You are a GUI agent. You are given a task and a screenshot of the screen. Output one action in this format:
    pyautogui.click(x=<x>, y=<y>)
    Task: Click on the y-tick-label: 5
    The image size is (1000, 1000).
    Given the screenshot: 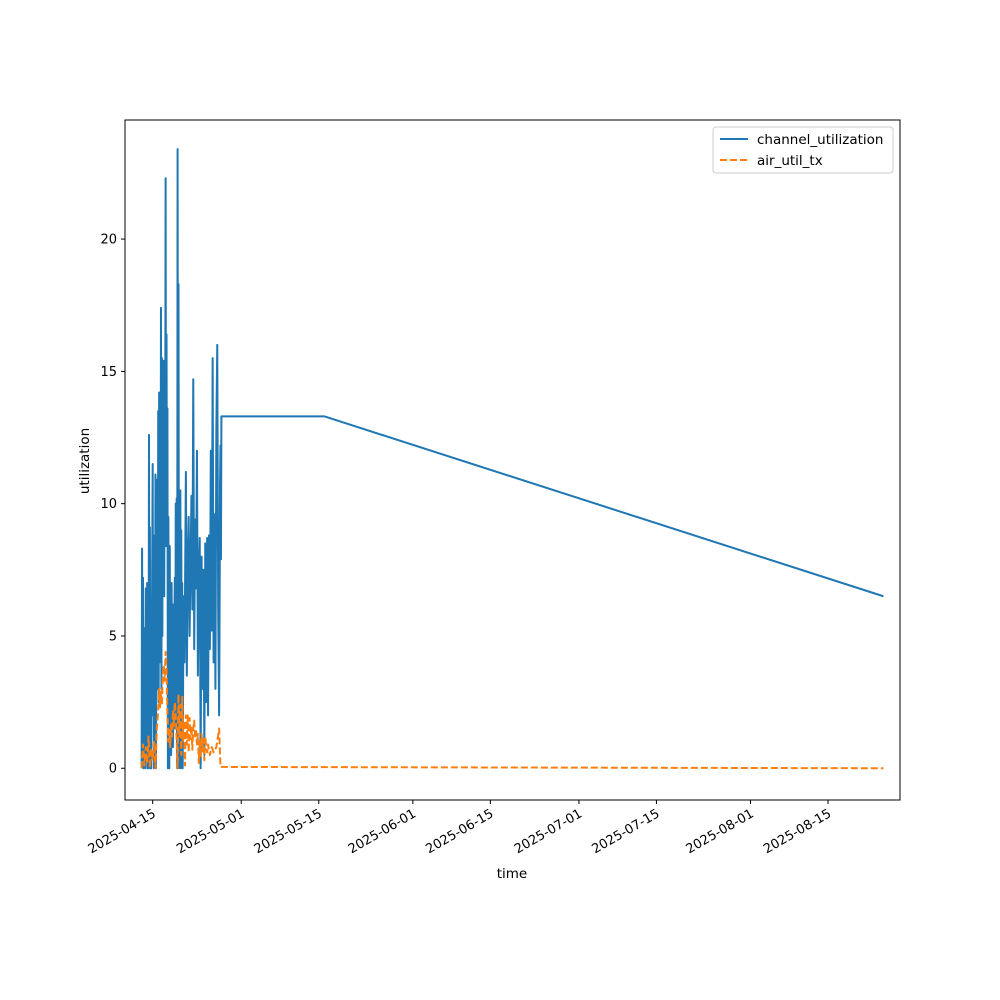 What is the action you would take?
    pyautogui.click(x=113, y=636)
    